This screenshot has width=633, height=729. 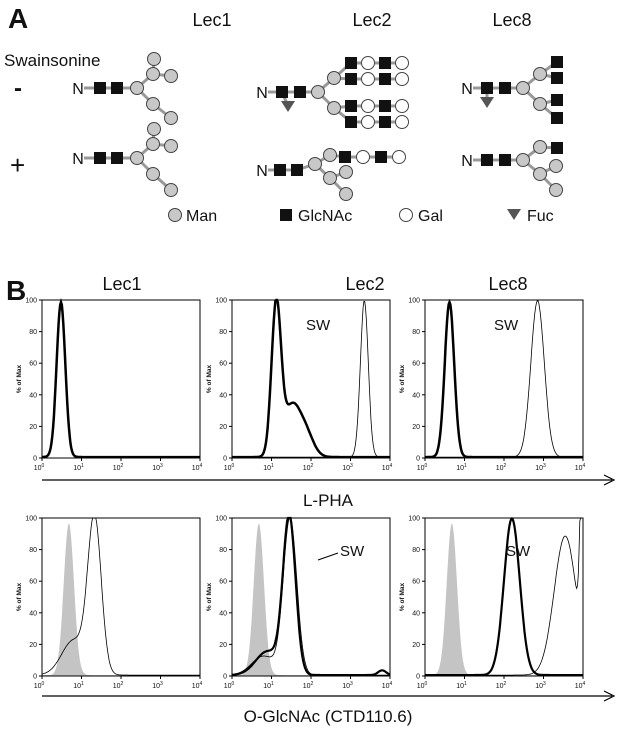 What do you see at coordinates (18, 18) in the screenshot?
I see `panel-label: A` at bounding box center [18, 18].